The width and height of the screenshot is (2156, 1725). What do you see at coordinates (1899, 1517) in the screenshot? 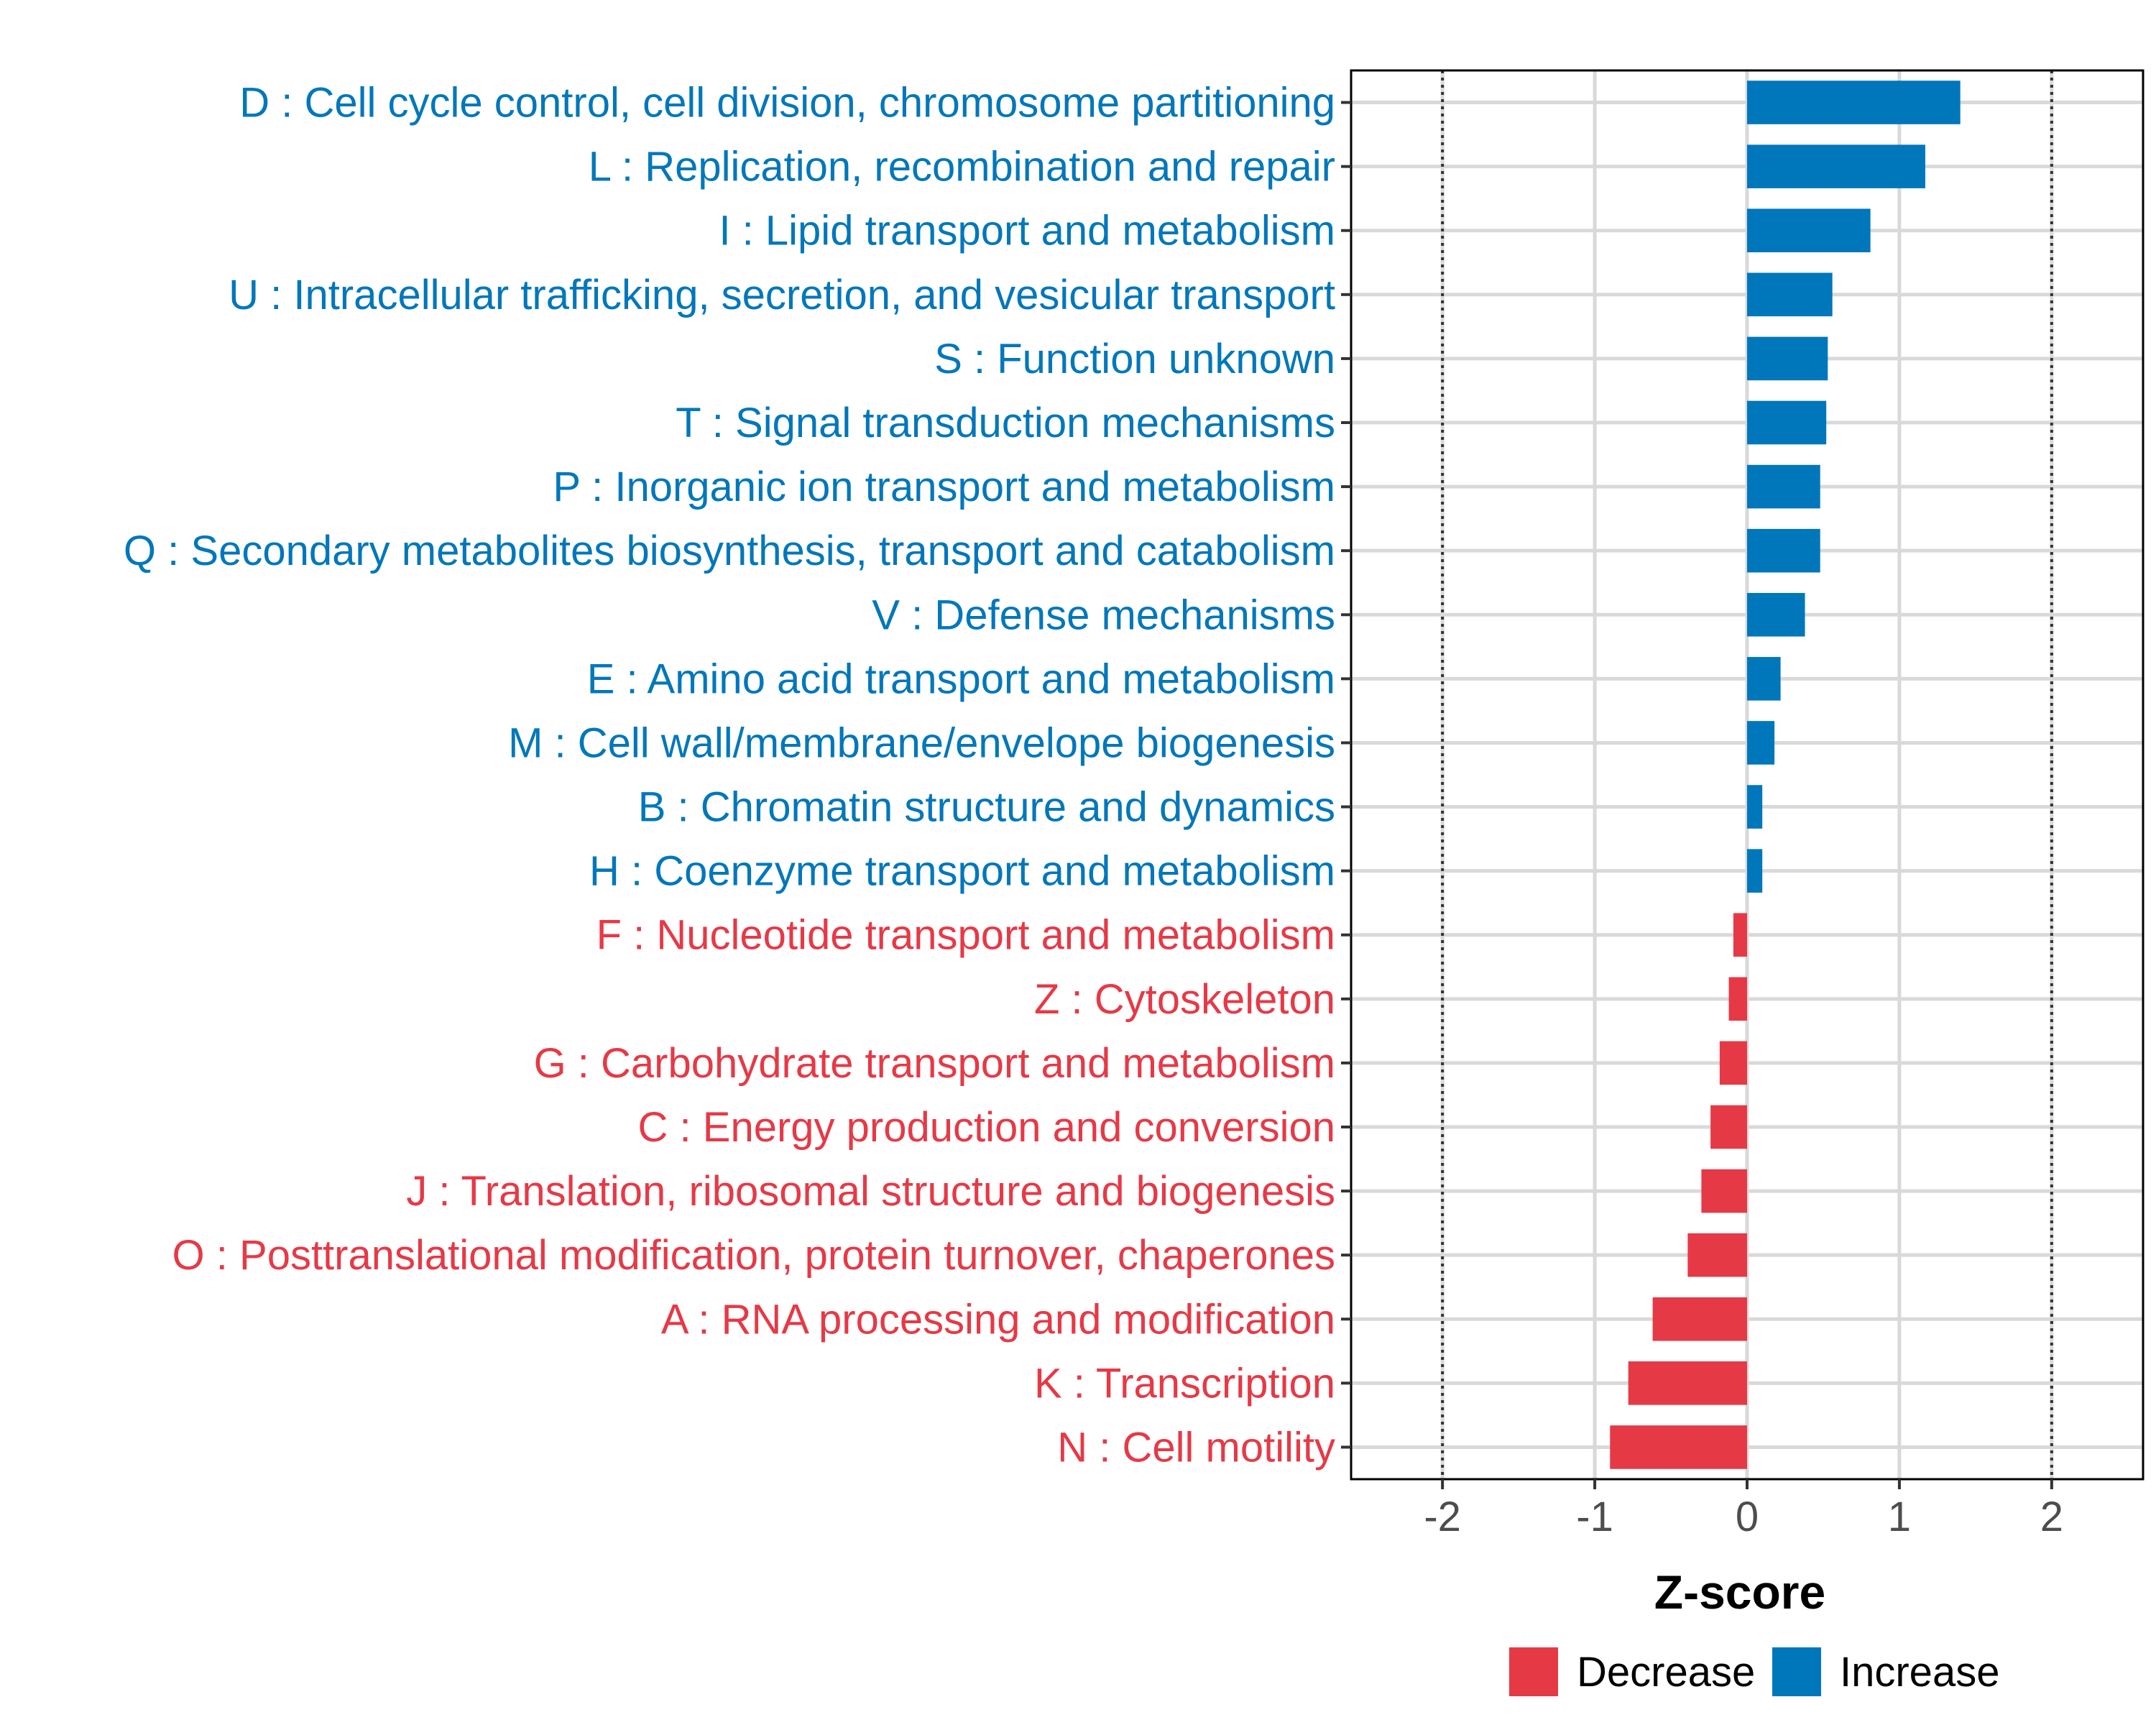
I see `x-tick-label: 1` at bounding box center [1899, 1517].